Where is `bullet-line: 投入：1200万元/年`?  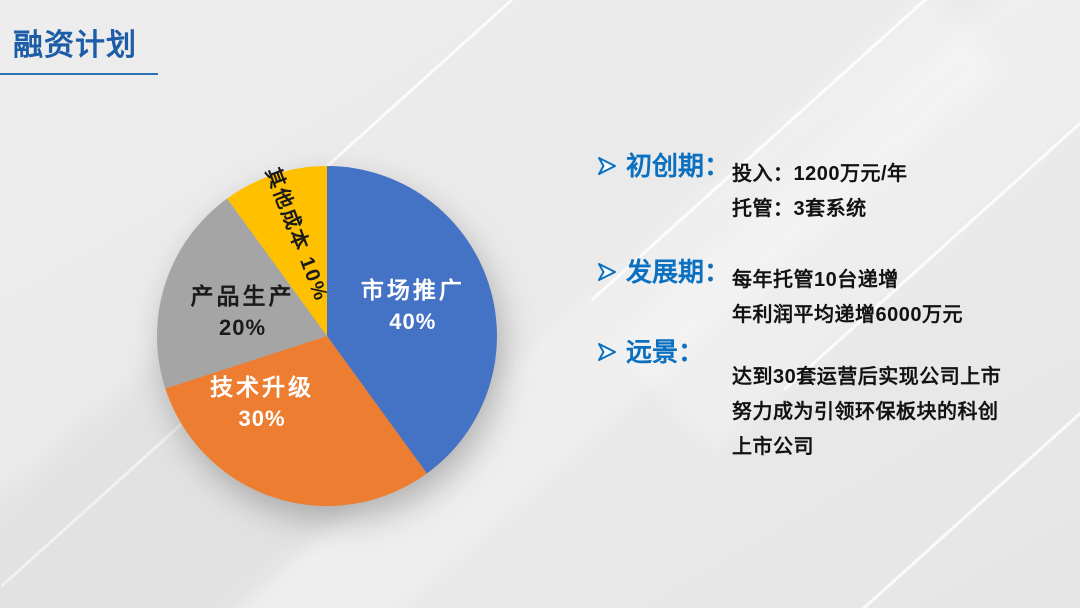
bullet-line: 投入：1200万元/年 is located at coordinates (820, 174).